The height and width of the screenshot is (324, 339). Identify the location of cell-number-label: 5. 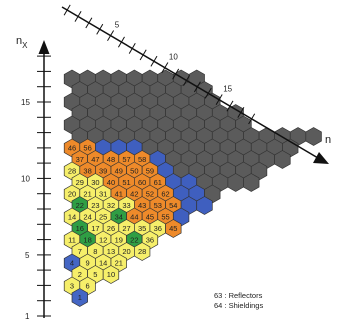
(95, 274).